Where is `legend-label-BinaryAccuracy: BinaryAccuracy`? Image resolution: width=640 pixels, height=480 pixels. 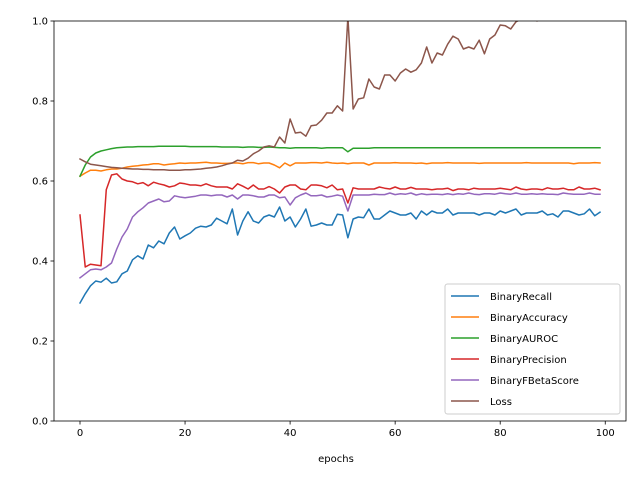 legend-label-BinaryAccuracy: BinaryAccuracy is located at coordinates (529, 318).